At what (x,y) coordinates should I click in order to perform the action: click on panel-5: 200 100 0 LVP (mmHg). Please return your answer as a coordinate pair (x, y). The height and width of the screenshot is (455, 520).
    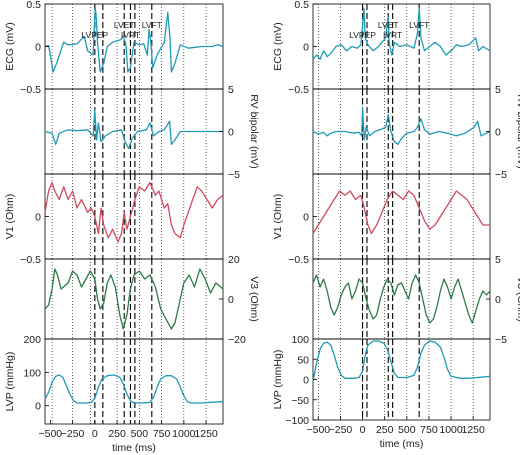
    Looking at the image, I should click on (114, 379).